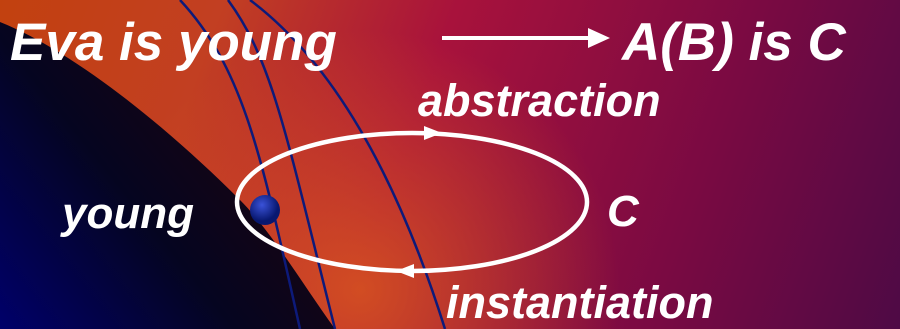 Image resolution: width=900 pixels, height=329 pixels. What do you see at coordinates (539, 100) in the screenshot?
I see `abstraction-label: abstraction` at bounding box center [539, 100].